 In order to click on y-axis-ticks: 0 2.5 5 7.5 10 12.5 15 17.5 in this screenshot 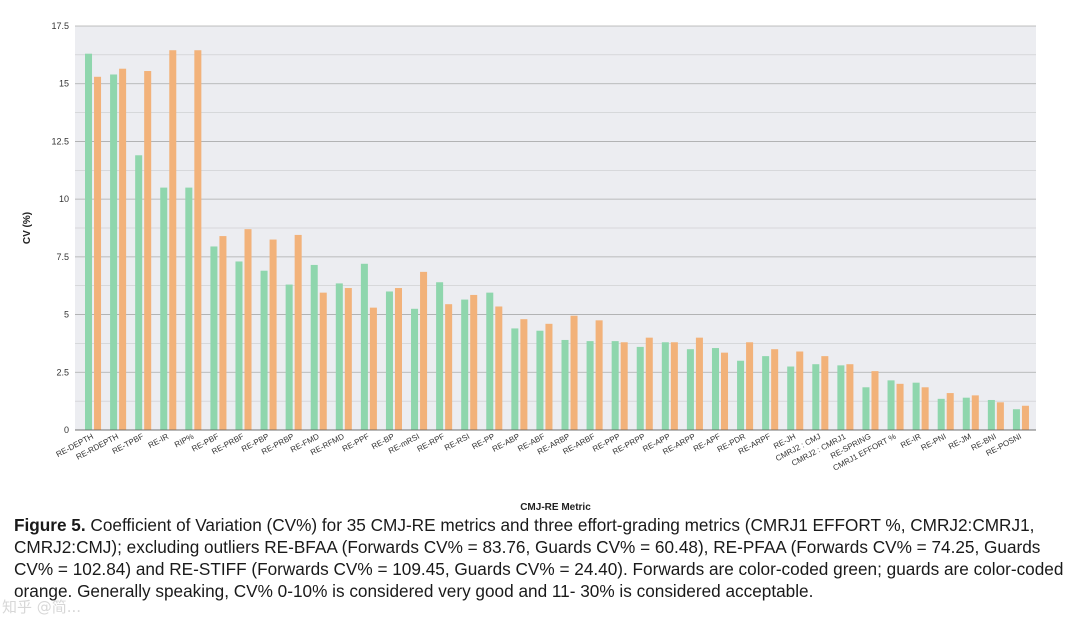, I will do `click(60, 228)`.